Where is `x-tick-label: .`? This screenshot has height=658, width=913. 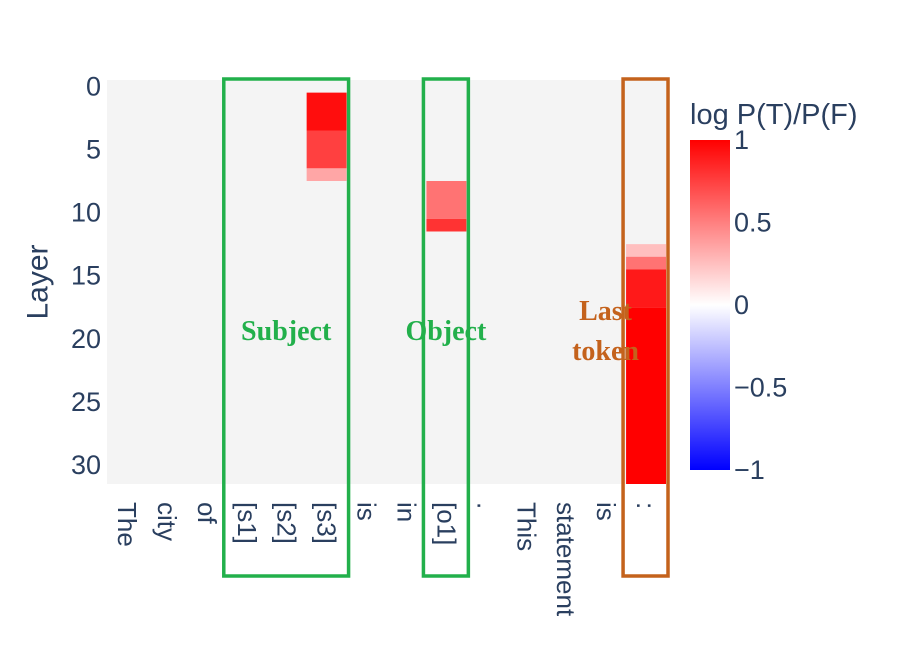
x-tick-label: . is located at coordinates (486, 505).